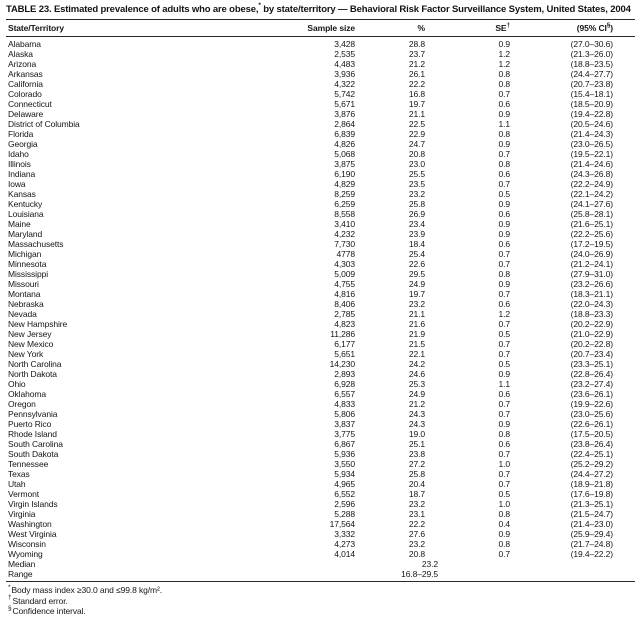 The image size is (640, 636). What do you see at coordinates (25, 234) in the screenshot?
I see `cell-state: Maryland` at bounding box center [25, 234].